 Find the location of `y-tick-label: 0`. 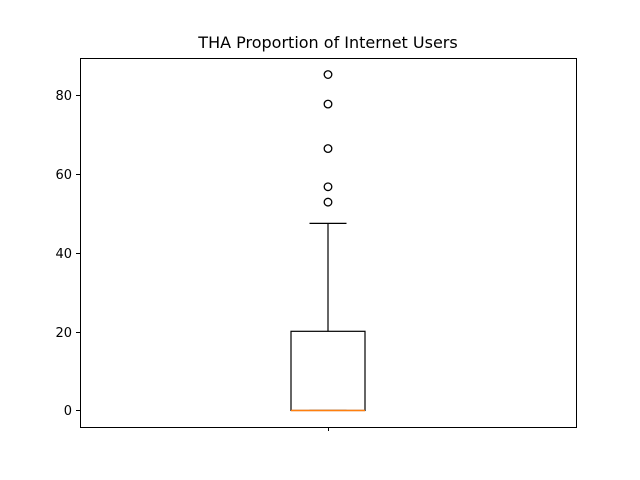

y-tick-label: 0 is located at coordinates (68, 411).